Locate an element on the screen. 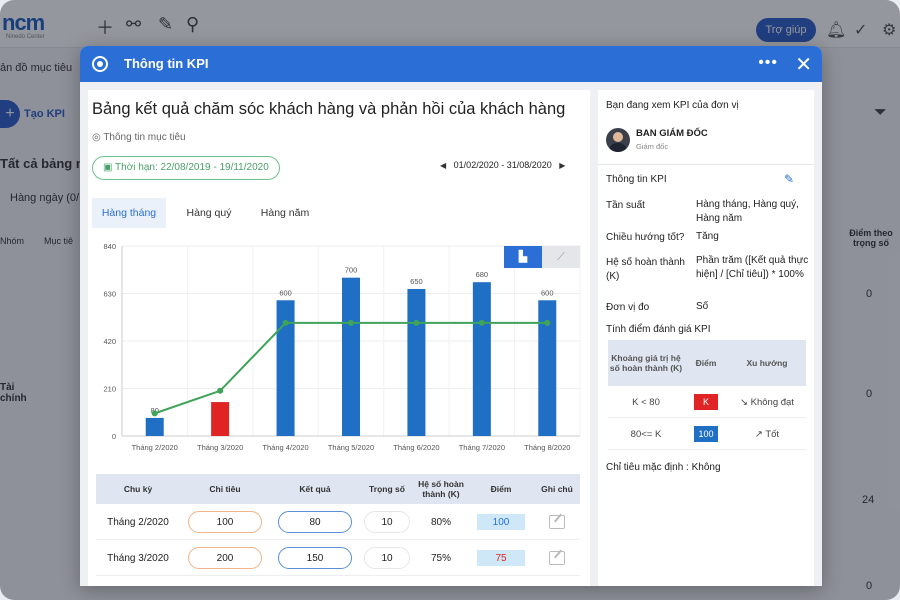  y-tick-label: 210 is located at coordinates (109, 389).